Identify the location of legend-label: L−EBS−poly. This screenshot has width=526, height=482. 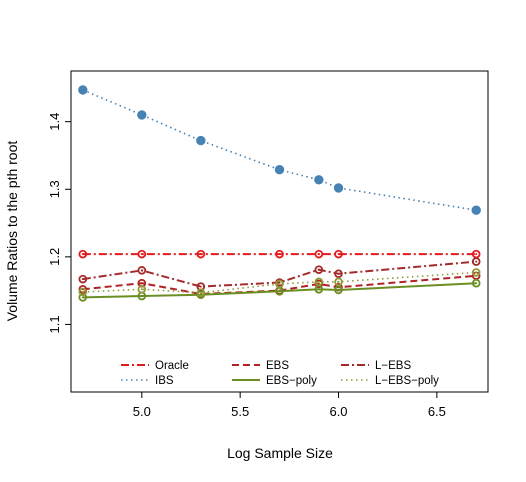
(407, 381).